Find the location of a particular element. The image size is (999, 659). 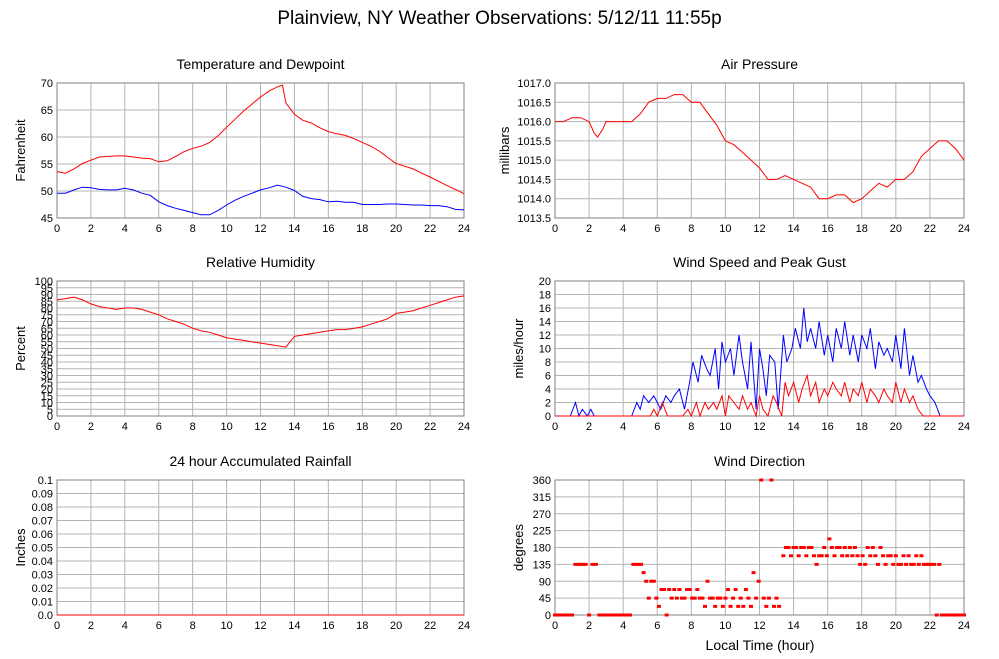

pressure-x-tick-label: 0 is located at coordinates (555, 229).